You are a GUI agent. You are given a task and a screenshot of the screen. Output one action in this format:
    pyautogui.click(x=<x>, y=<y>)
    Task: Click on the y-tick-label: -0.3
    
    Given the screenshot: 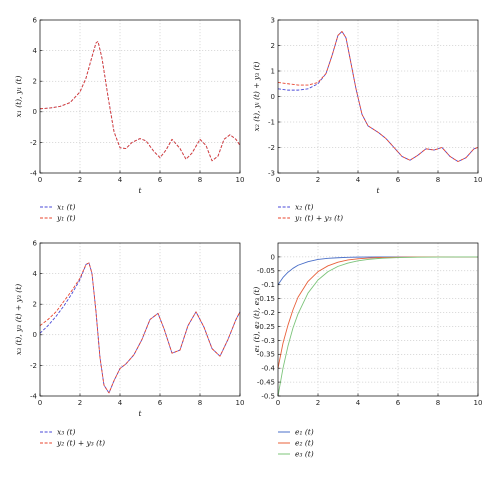 What is the action you would take?
    pyautogui.click(x=268, y=341)
    